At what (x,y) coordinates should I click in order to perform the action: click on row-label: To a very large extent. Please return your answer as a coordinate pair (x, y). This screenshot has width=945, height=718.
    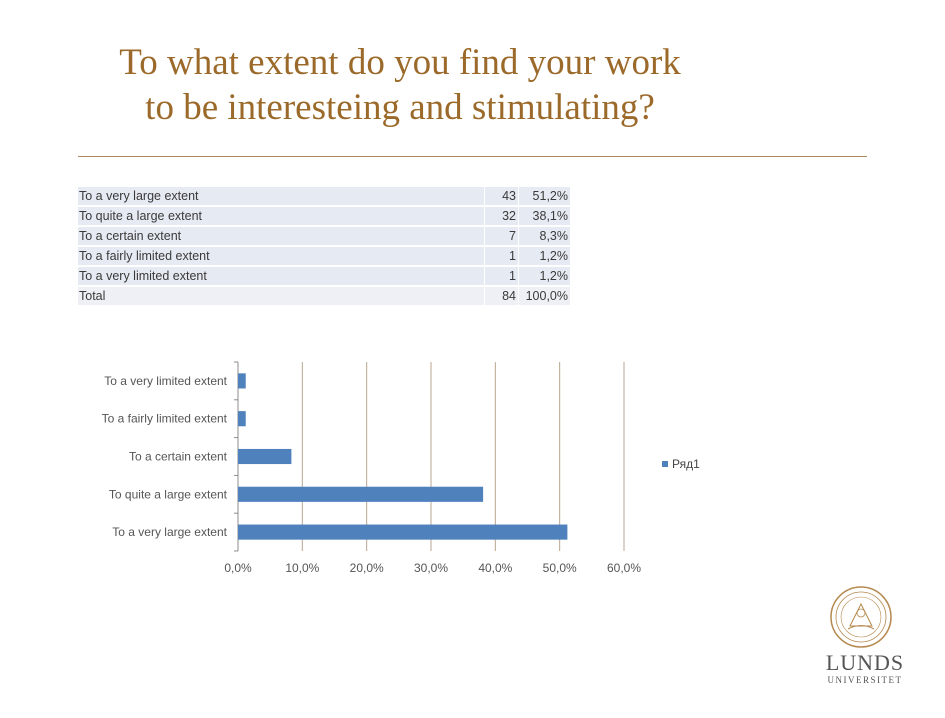
    Looking at the image, I should click on (281, 197).